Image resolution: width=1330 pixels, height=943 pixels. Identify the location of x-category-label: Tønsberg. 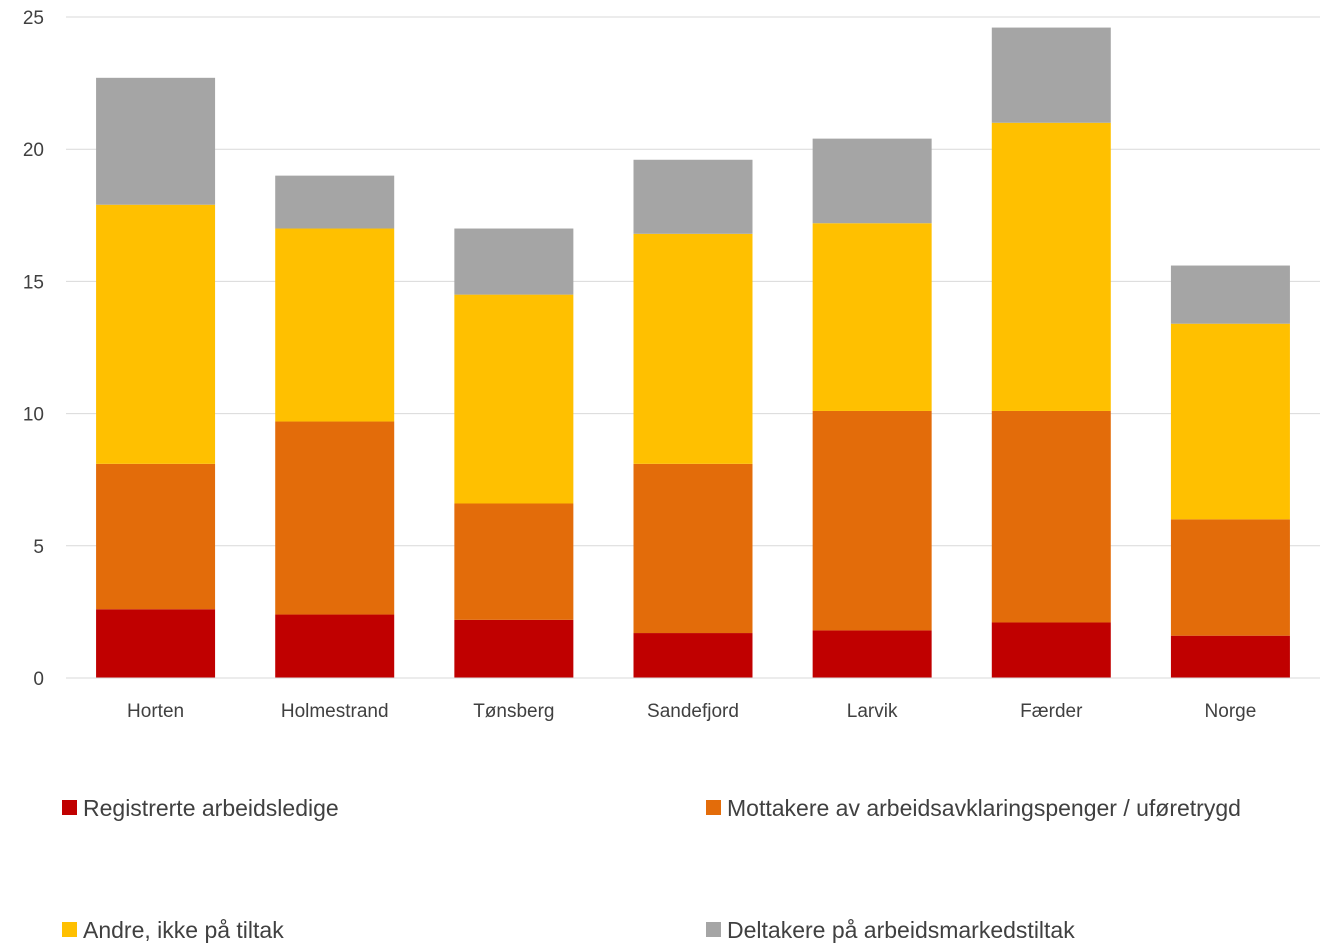
(513, 711).